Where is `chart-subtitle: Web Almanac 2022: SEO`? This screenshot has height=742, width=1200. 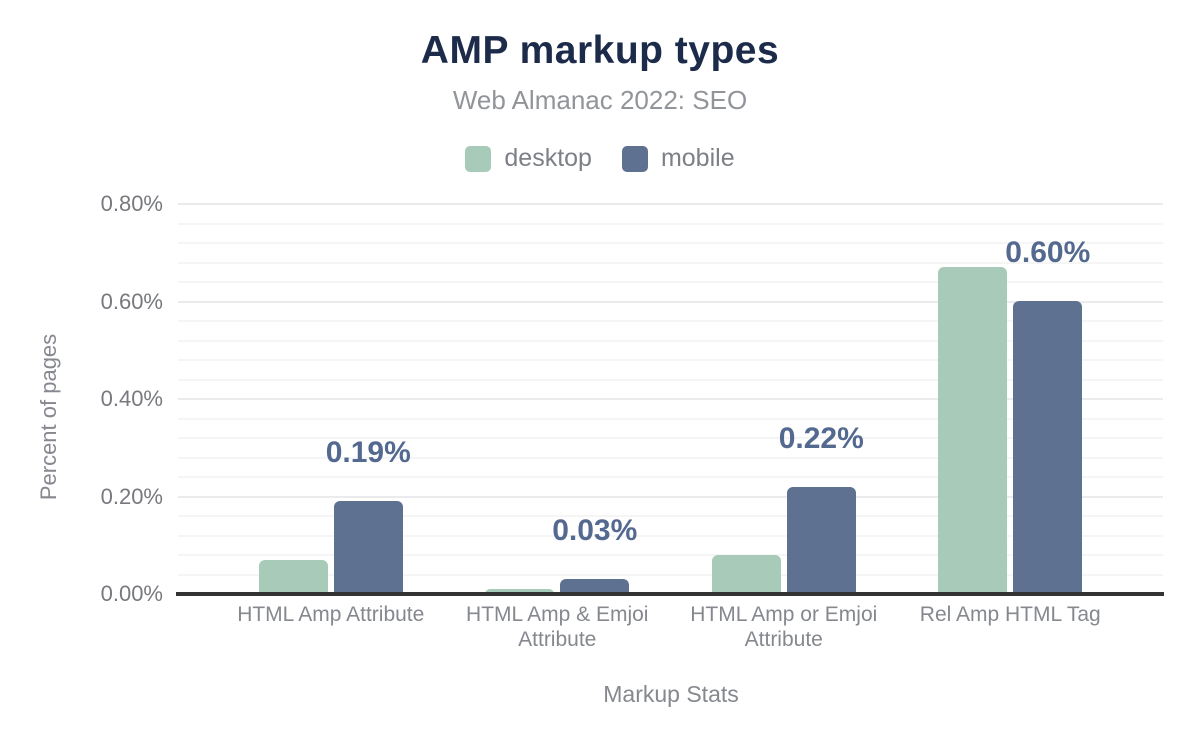 chart-subtitle: Web Almanac 2022: SEO is located at coordinates (600, 100).